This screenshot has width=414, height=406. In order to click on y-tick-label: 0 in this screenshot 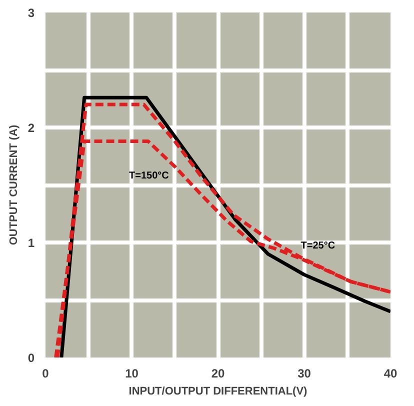, I will do `click(31, 358)`.